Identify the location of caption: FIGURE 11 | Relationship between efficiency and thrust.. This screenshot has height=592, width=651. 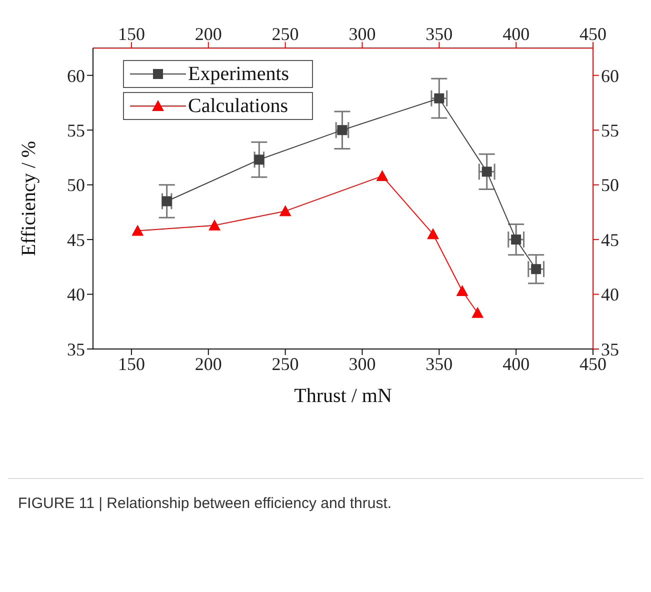
(205, 503).